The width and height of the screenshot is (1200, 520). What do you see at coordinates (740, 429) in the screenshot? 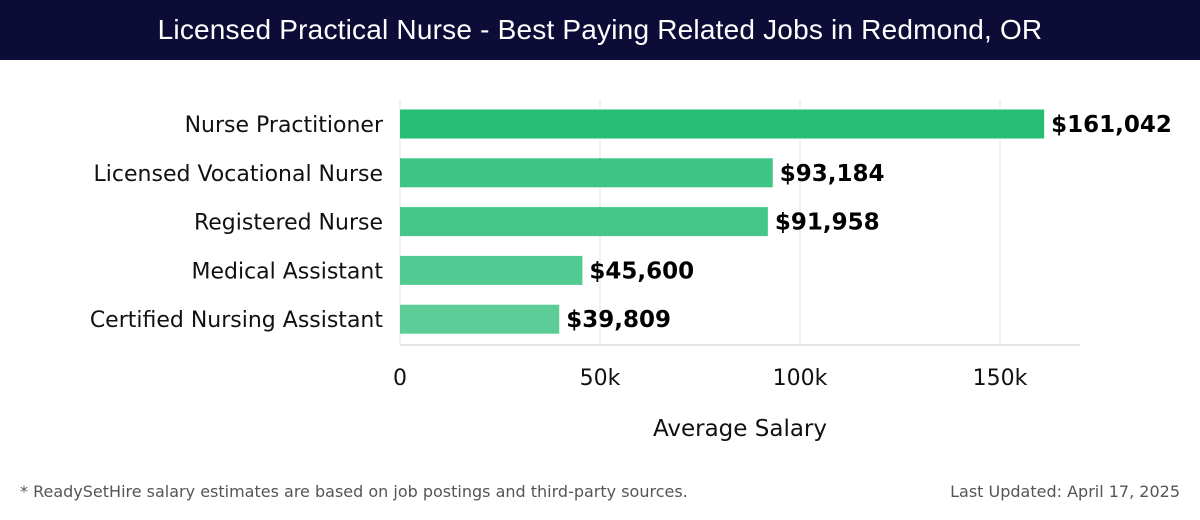
I see `x-axis-title: Average Salary` at bounding box center [740, 429].